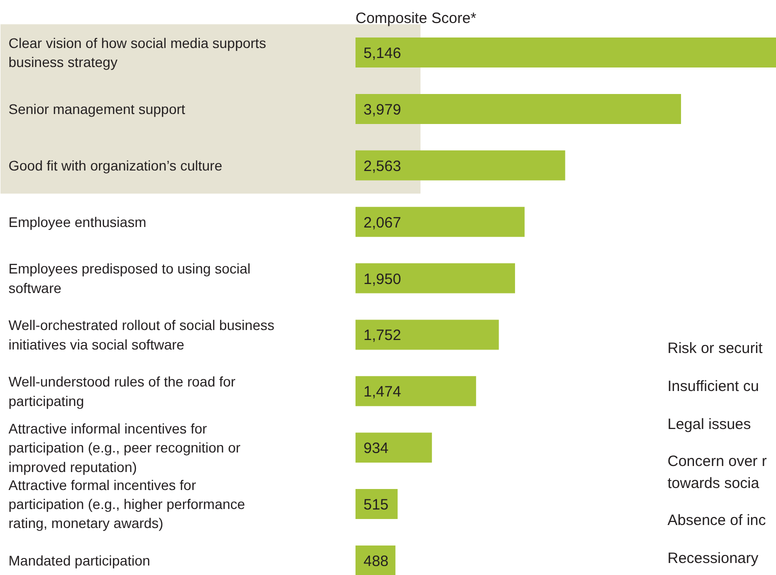  Describe the element at coordinates (383, 223) in the screenshot. I see `data-label: 2,067` at that location.